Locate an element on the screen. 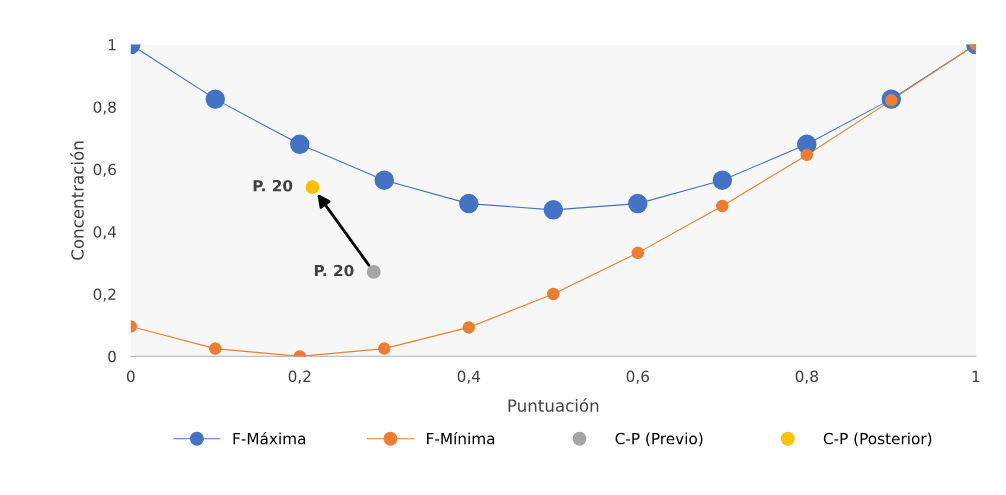 The image size is (1006, 495). y-tick-label: 0,2 is located at coordinates (104, 295).